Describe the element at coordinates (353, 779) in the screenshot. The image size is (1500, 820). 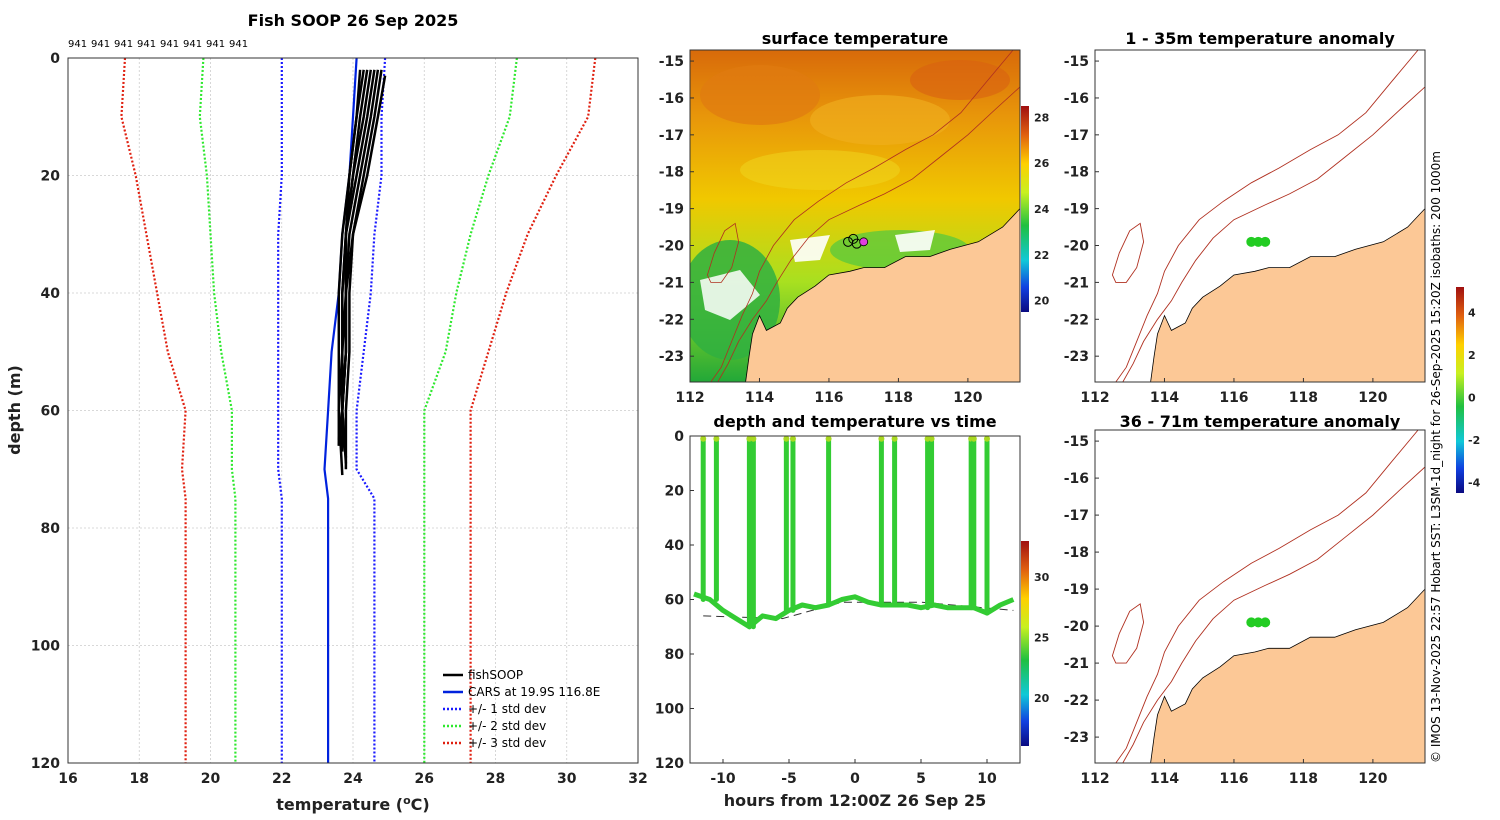
I see `profile-xtick: 24` at that location.